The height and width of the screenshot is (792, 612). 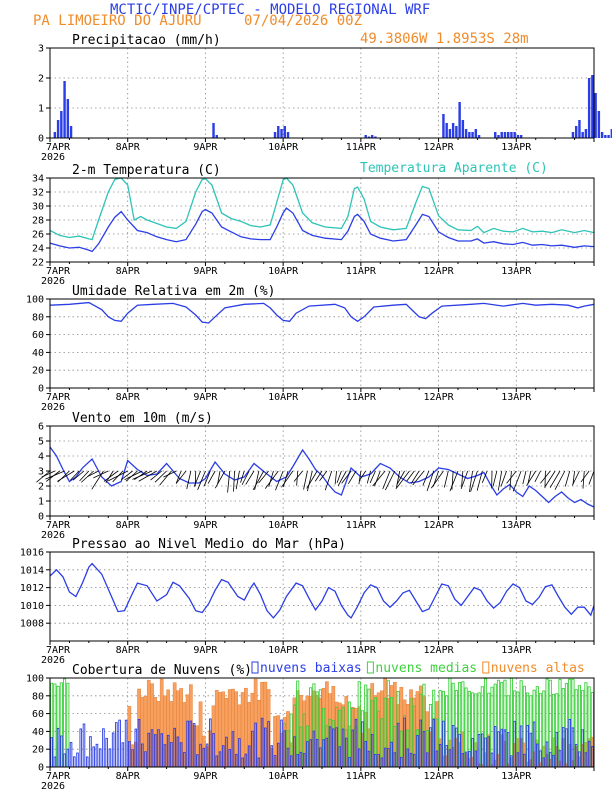 I want to click on y-tick-label: 1, so click(x=41, y=109).